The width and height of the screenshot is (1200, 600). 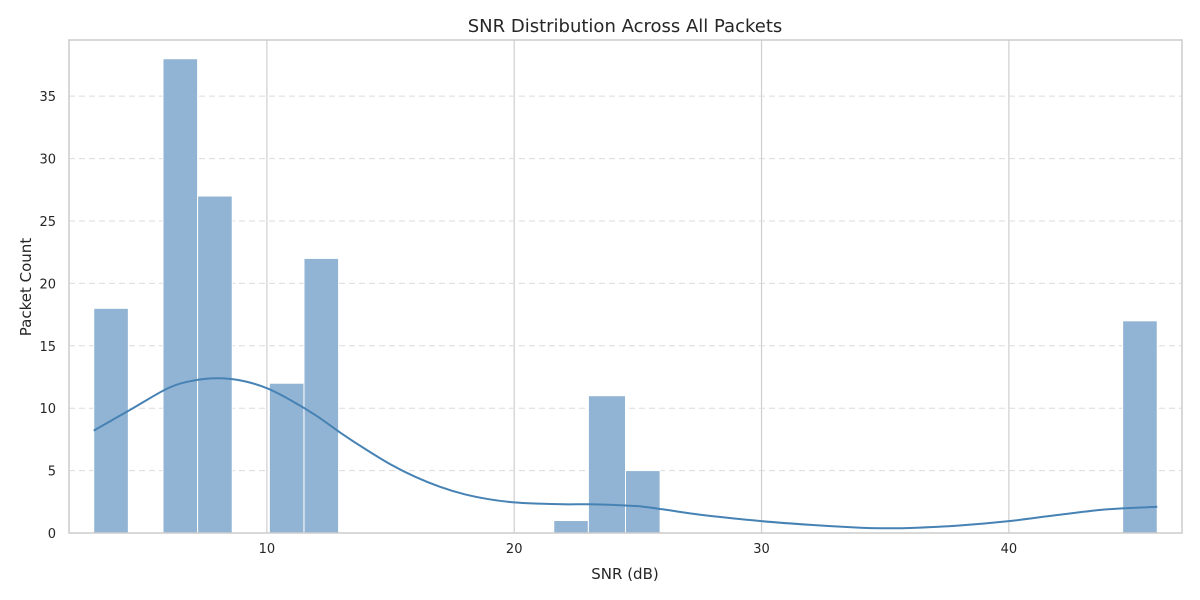 I want to click on y-tick-label: 35, so click(x=47, y=97).